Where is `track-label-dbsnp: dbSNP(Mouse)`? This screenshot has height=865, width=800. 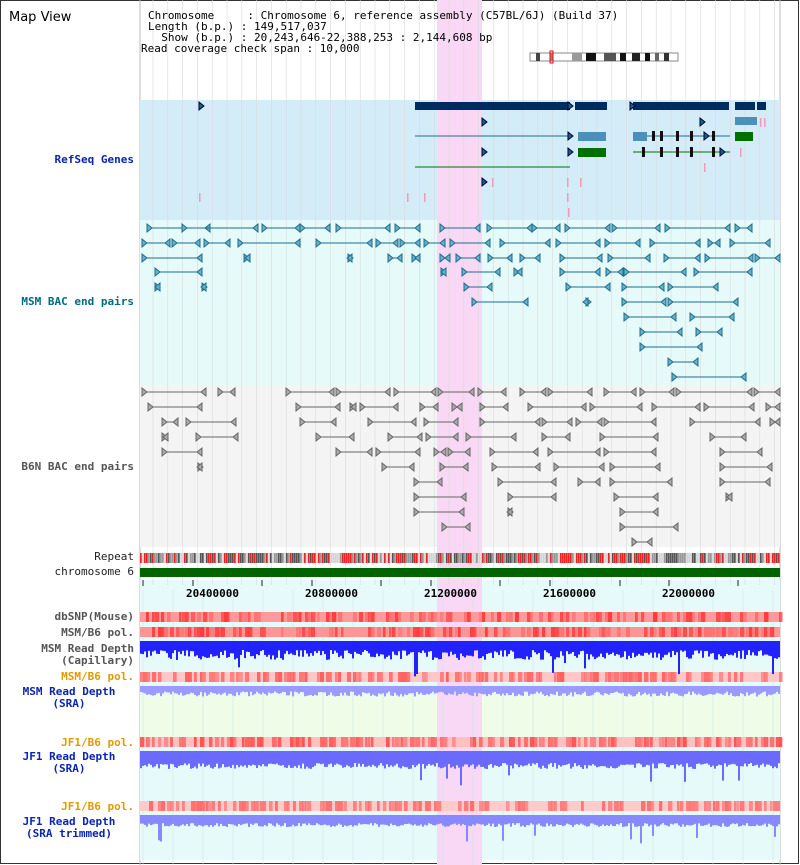
track-label-dbsnp: dbSNP(Mouse) is located at coordinates (94, 616).